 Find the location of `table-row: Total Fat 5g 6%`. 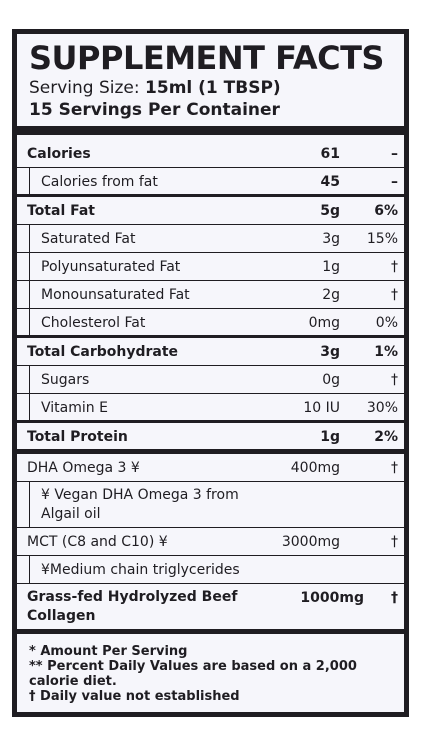

table-row: Total Fat 5g 6% is located at coordinates (210, 211).